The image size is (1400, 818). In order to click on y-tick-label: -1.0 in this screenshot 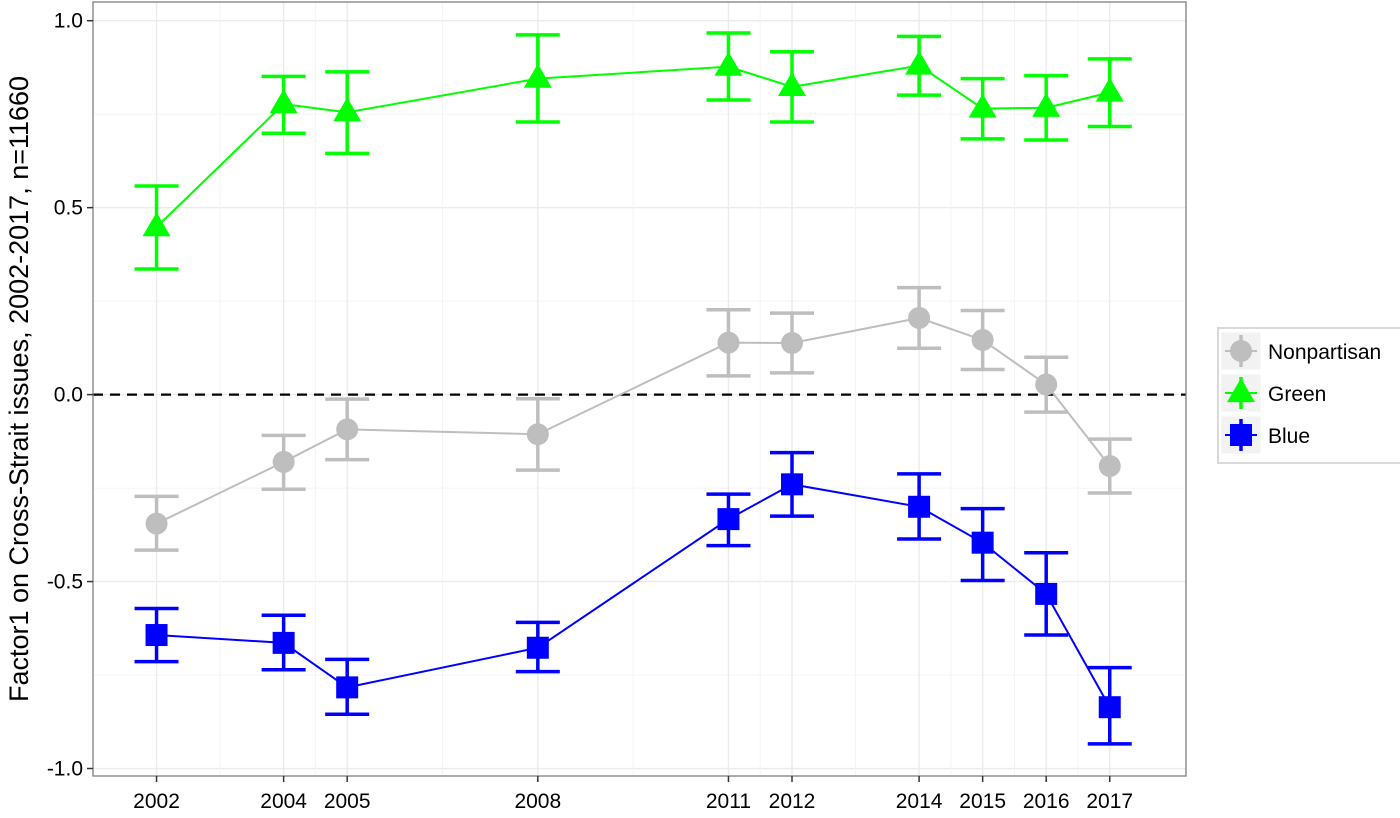, I will do `click(65, 769)`.